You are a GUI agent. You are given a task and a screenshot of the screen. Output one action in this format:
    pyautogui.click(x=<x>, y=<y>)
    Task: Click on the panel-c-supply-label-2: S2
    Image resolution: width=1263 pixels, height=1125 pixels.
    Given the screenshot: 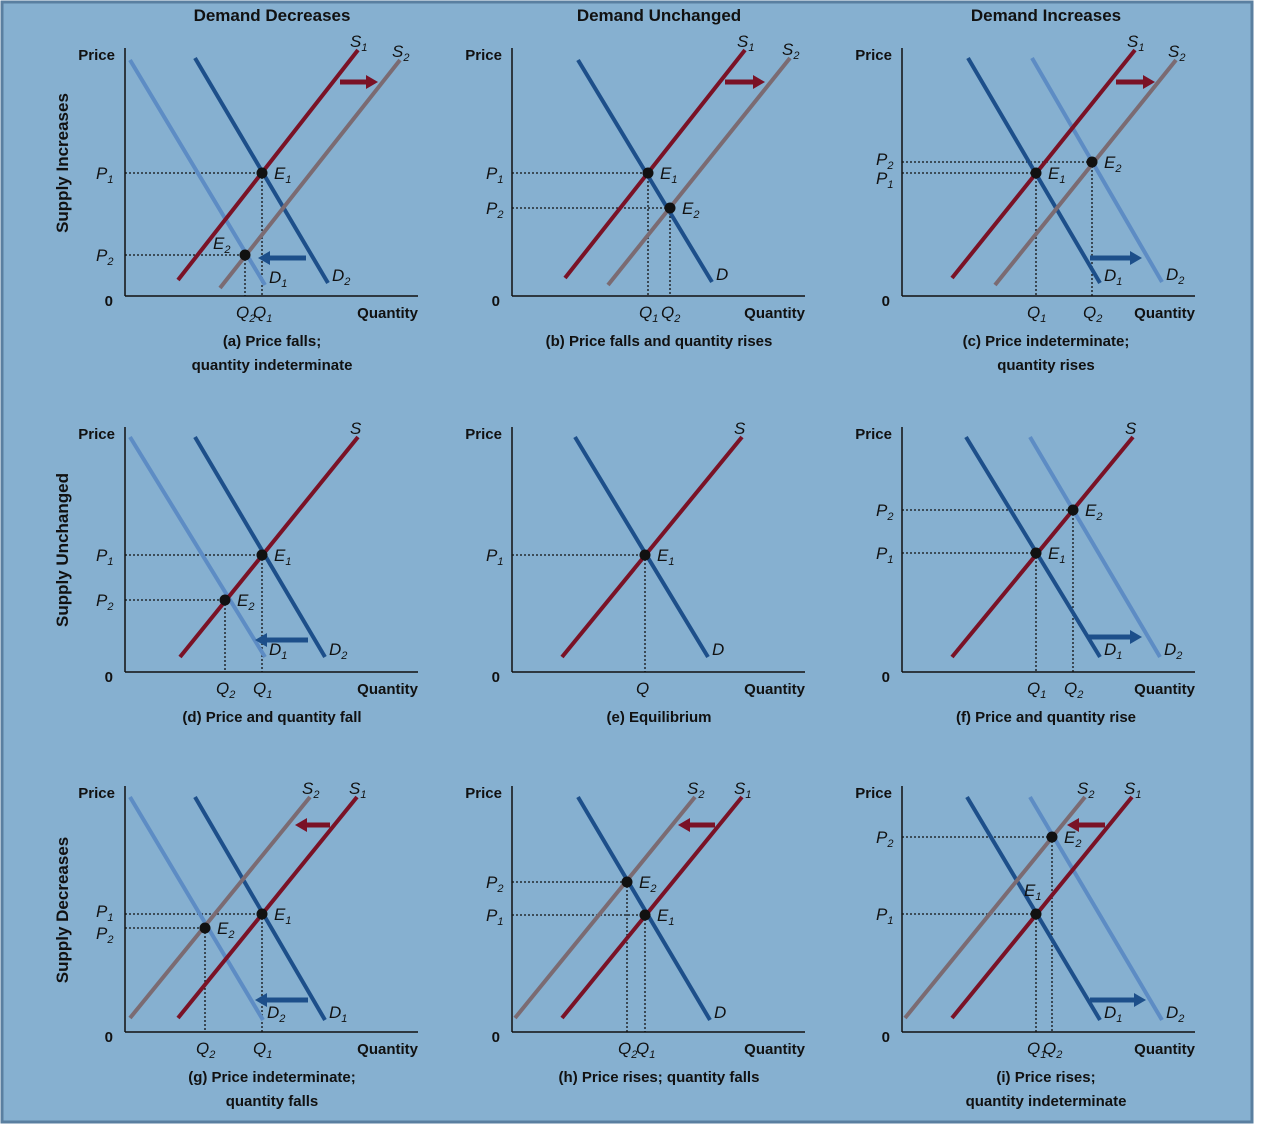 What is the action you would take?
    pyautogui.click(x=1176, y=53)
    